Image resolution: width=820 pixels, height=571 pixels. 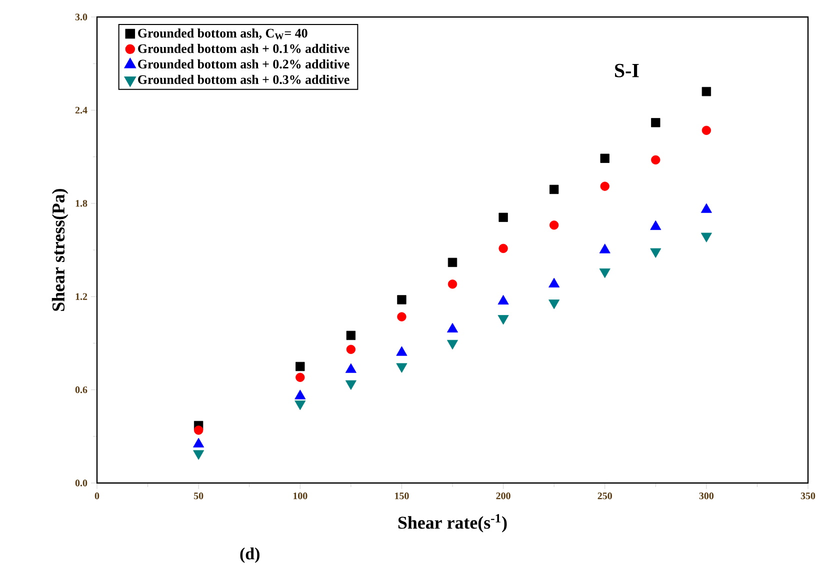 I want to click on text: (d), so click(x=250, y=555).